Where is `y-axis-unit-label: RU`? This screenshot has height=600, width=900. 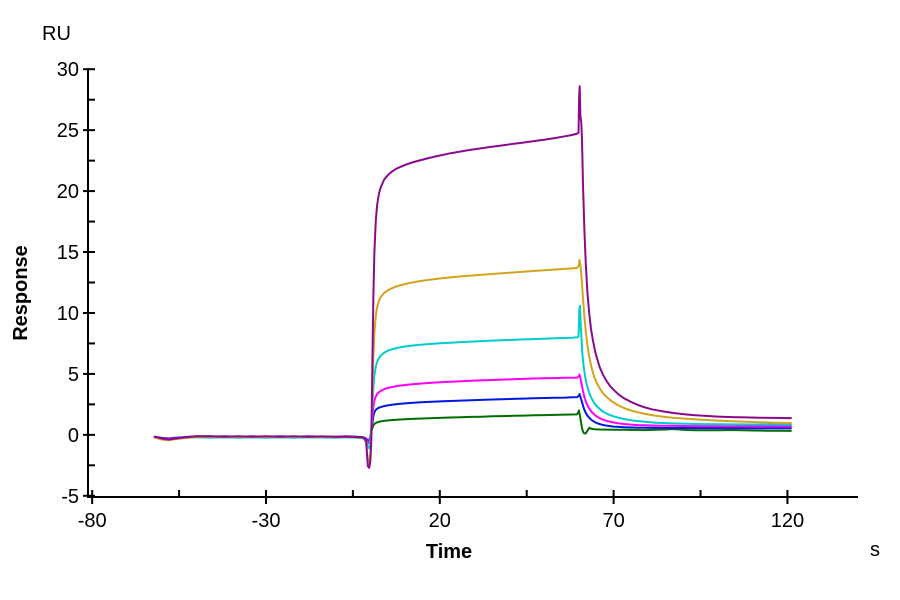 y-axis-unit-label: RU is located at coordinates (56, 34).